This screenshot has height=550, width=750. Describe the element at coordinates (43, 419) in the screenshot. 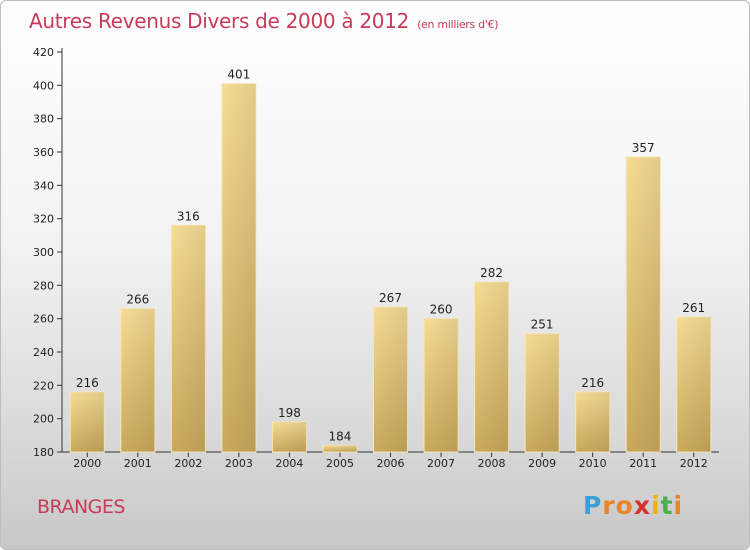

I see `y-tick-label: 200` at that location.